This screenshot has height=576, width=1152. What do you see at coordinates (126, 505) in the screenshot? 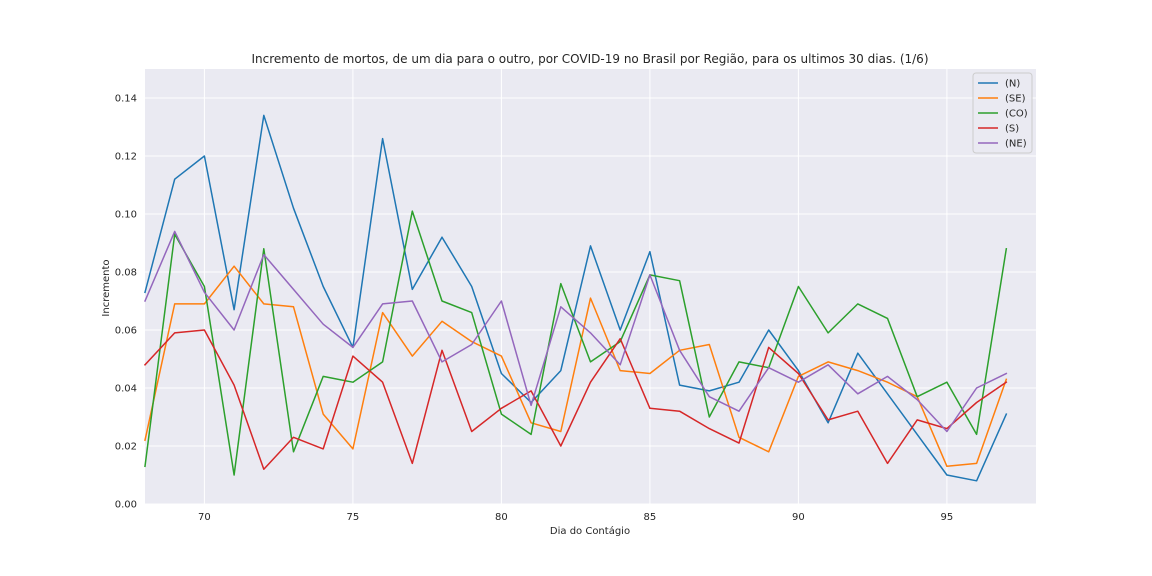
I see `y-tick-label: 0.00` at bounding box center [126, 505].